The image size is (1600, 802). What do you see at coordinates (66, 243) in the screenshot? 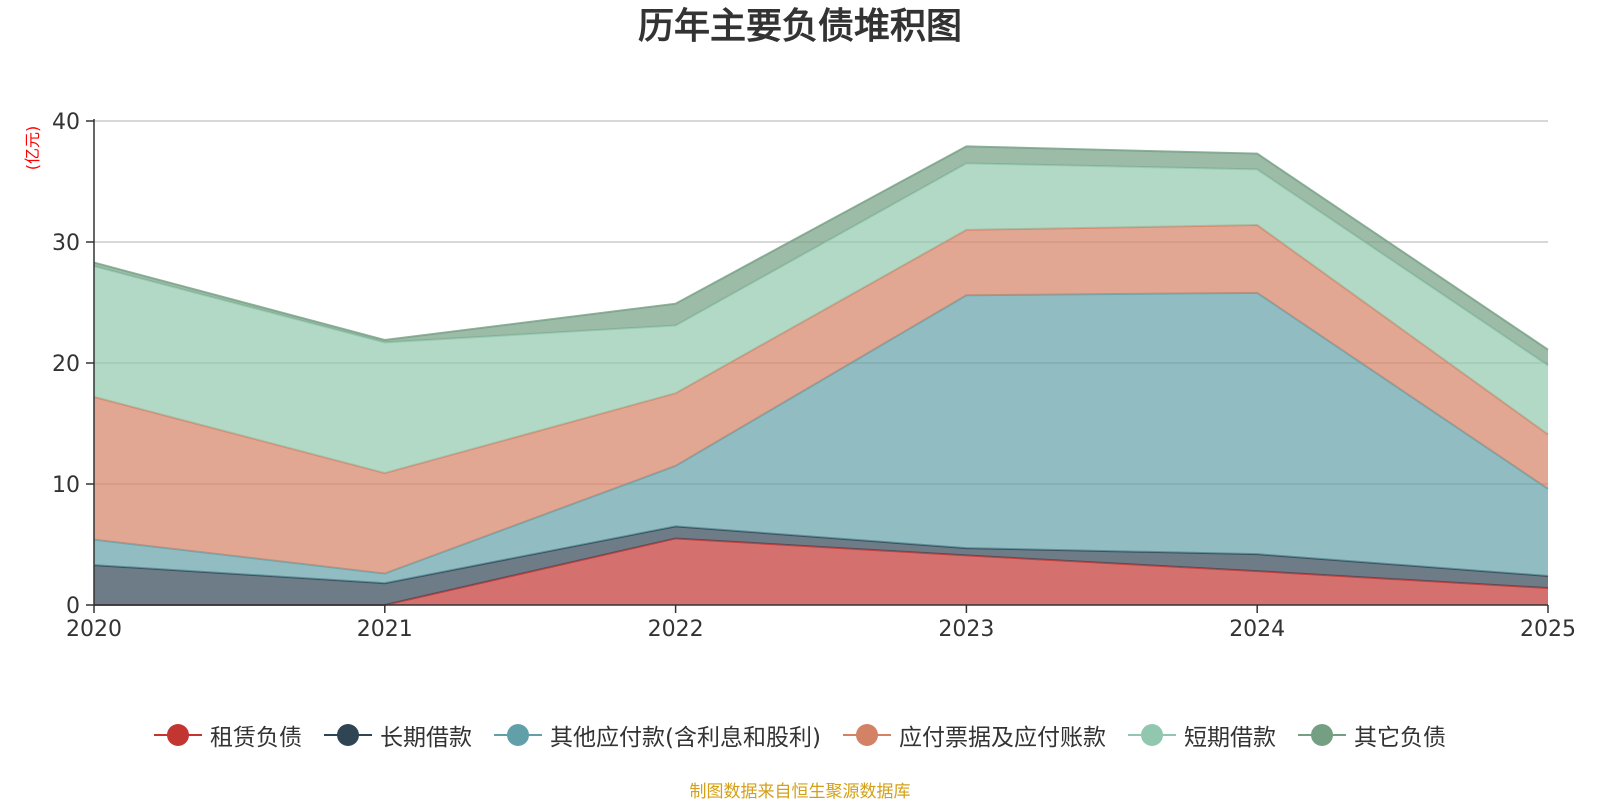
I see `y-tick-label: 30` at bounding box center [66, 243].